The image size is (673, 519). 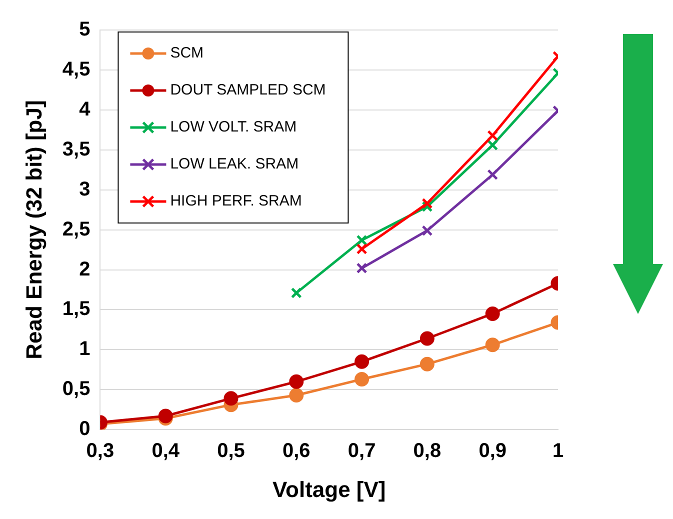 What do you see at coordinates (100, 451) in the screenshot?
I see `x-tick-label: 0,3` at bounding box center [100, 451].